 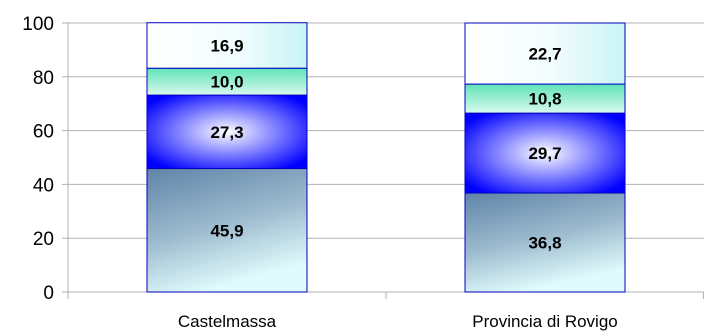 What do you see at coordinates (544, 99) in the screenshot?
I see `bar-value-label: 10,8` at bounding box center [544, 99].